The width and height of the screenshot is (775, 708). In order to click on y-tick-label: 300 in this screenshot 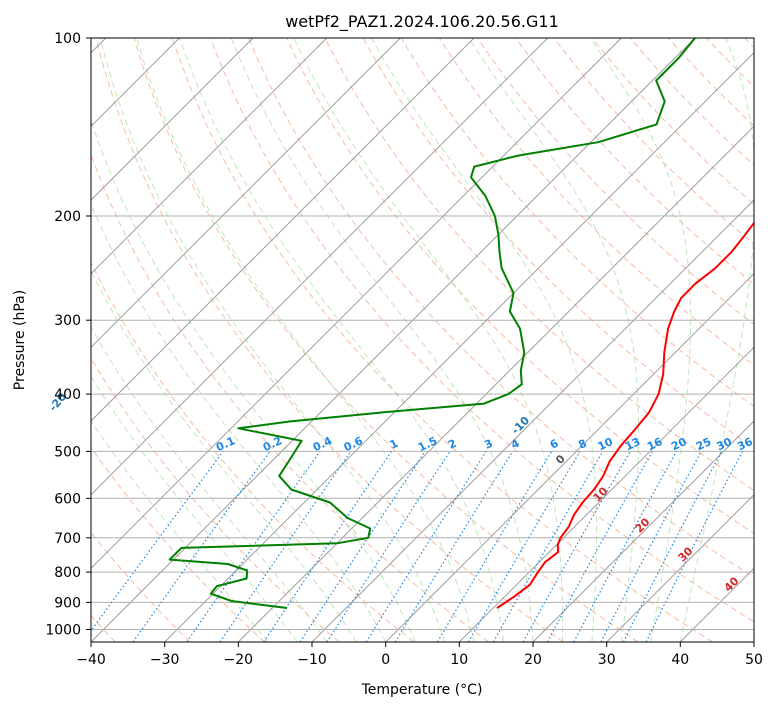, I will do `click(67, 321)`.